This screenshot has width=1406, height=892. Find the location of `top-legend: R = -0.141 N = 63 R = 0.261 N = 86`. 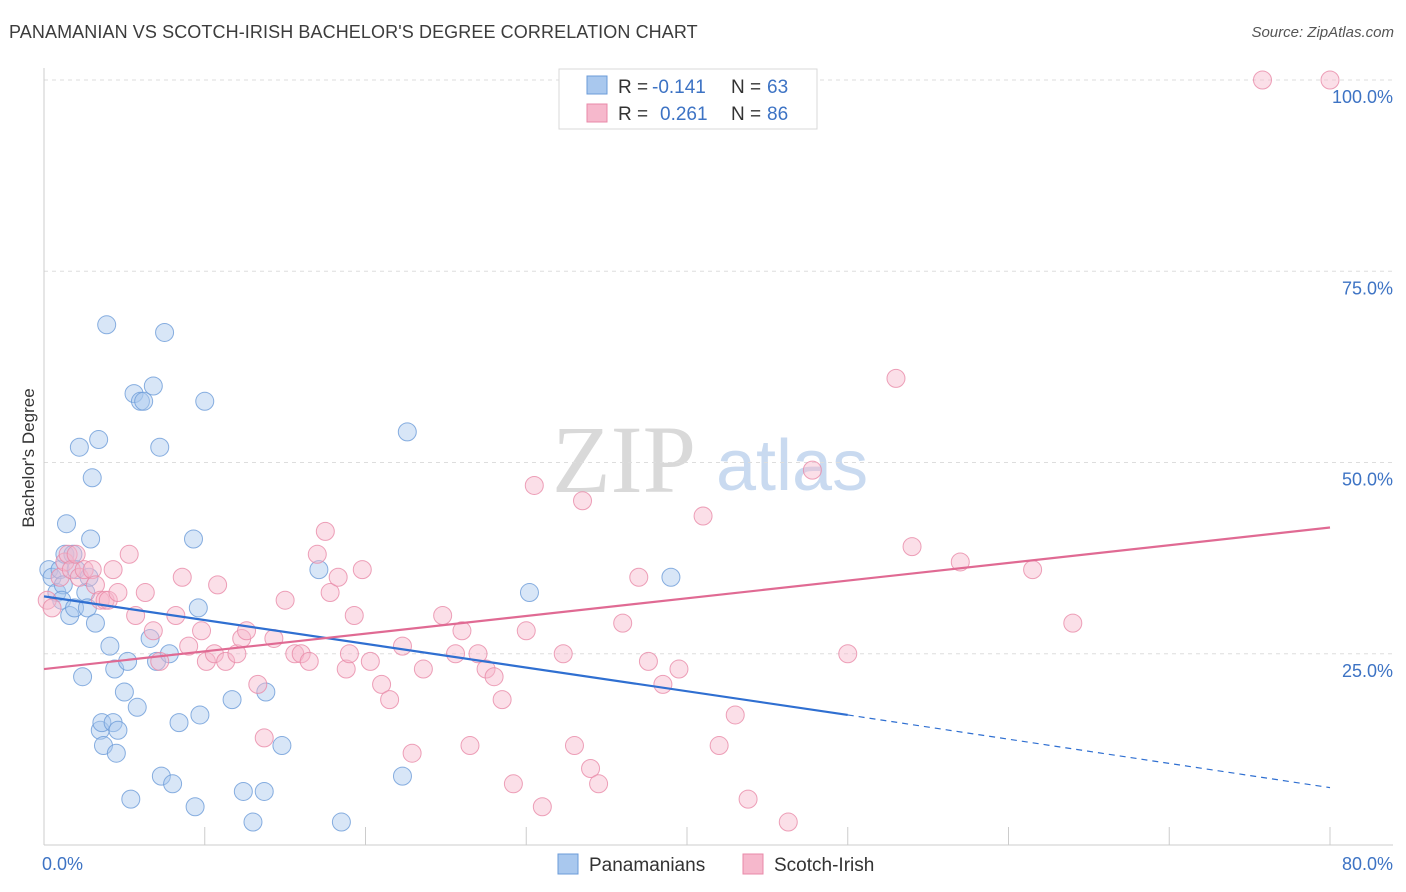

top-legend: R = -0.141 N = 63 R = 0.261 N = 86 is located at coordinates (688, 99).